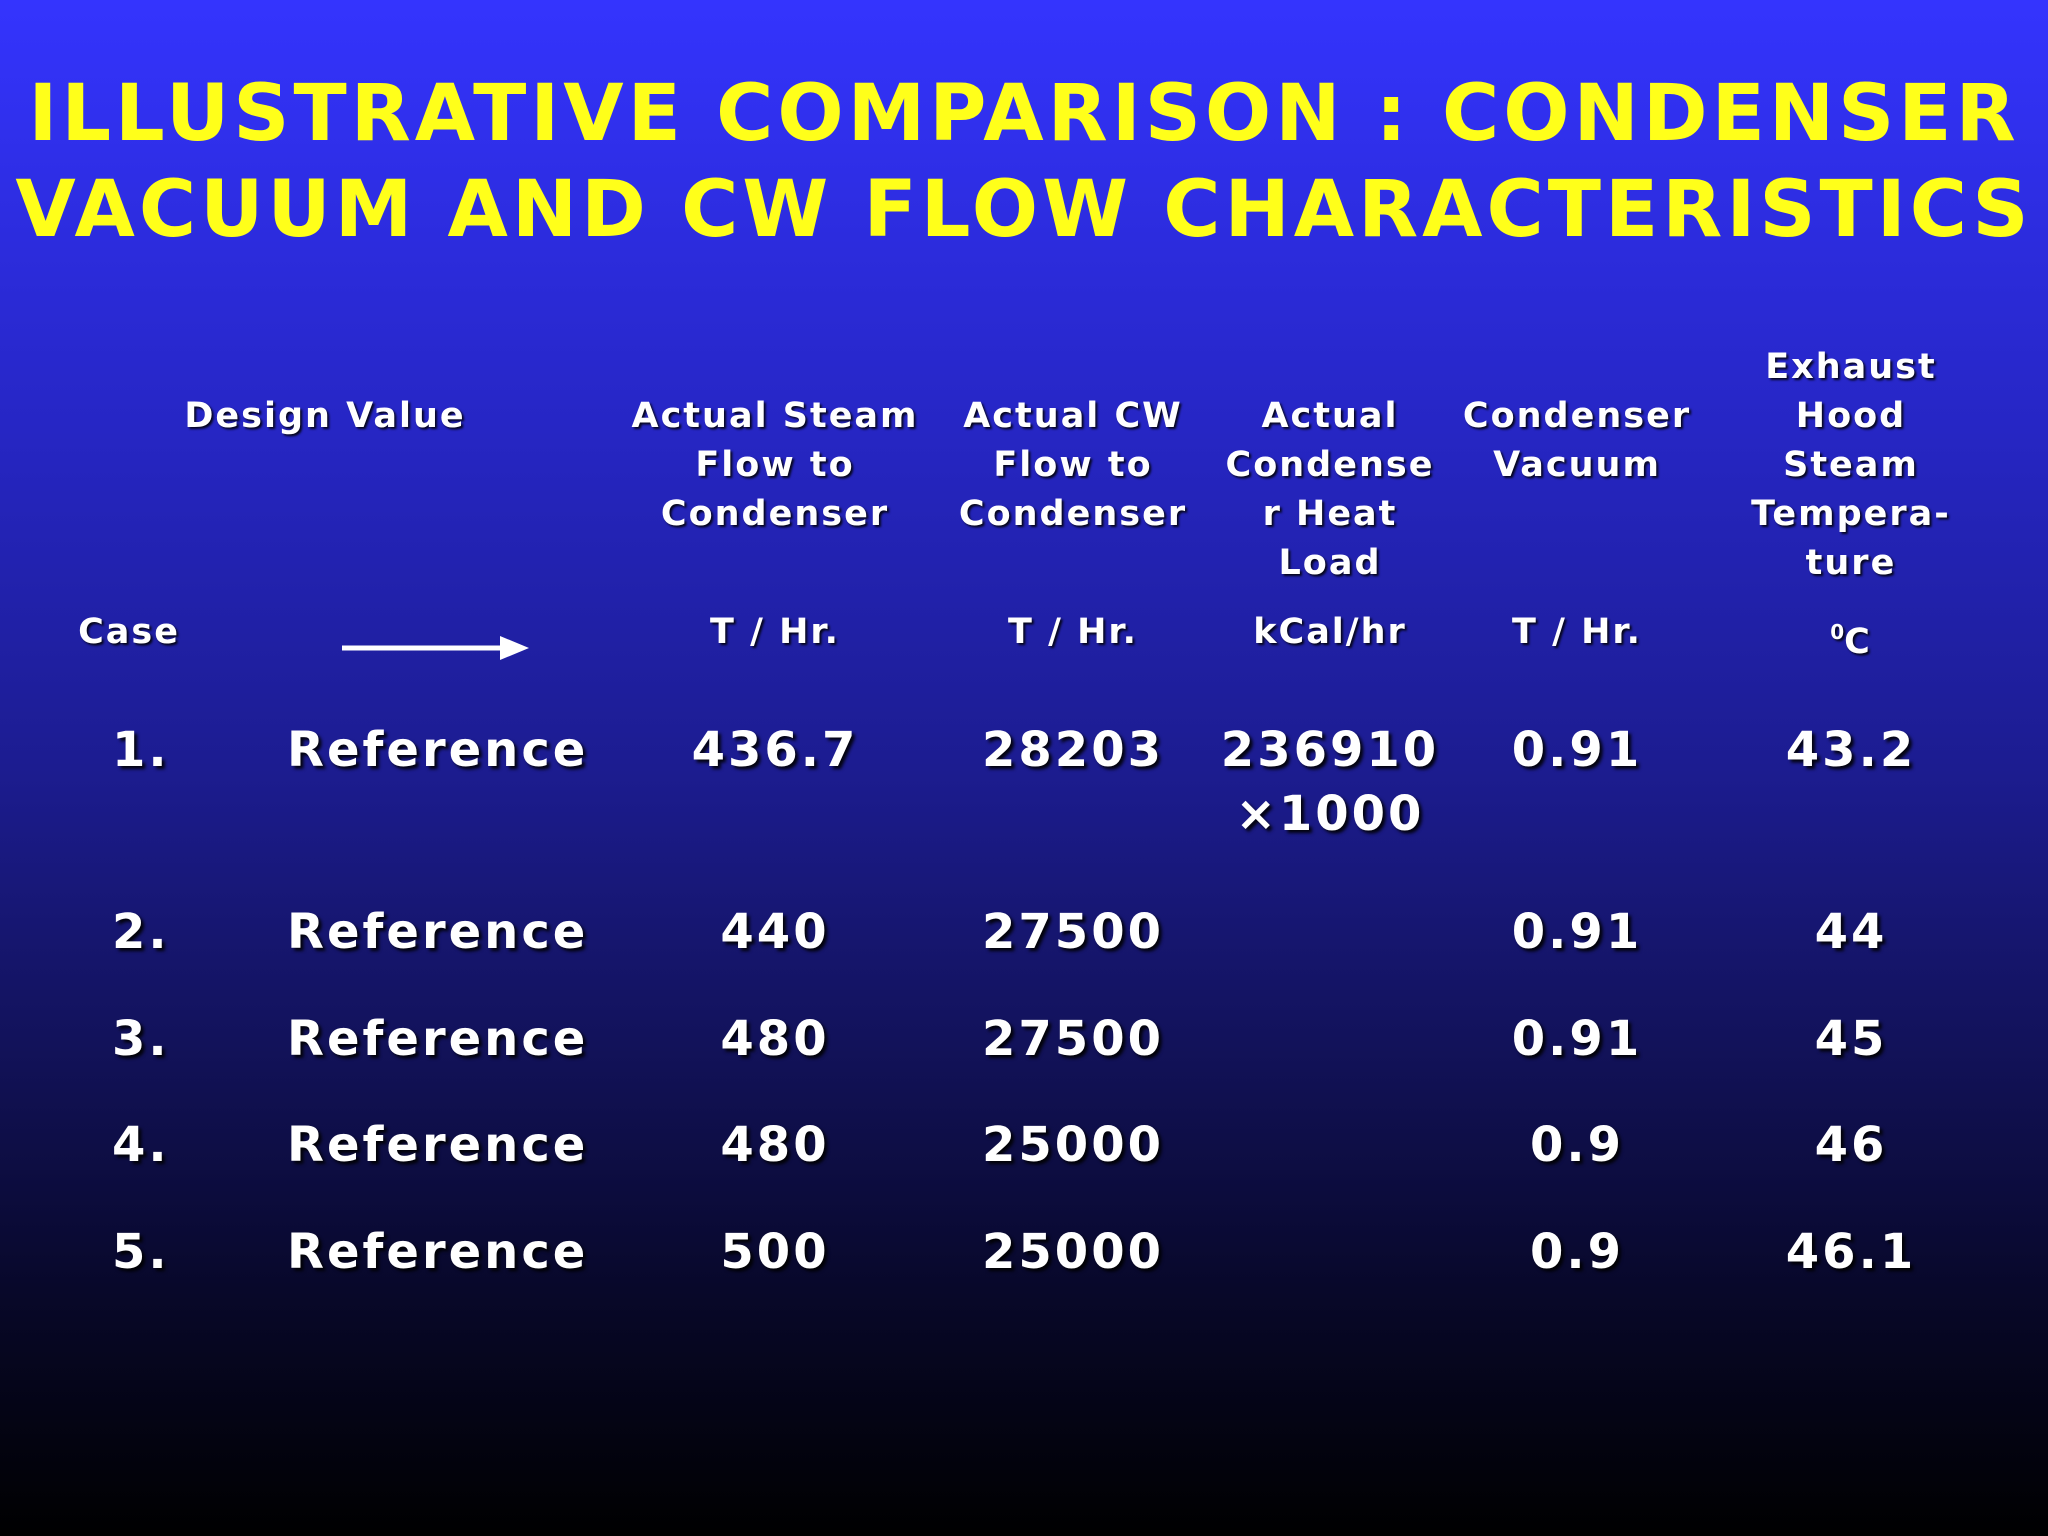 The height and width of the screenshot is (1536, 2048). What do you see at coordinates (141, 1252) in the screenshot?
I see `table-row-5-case: 5.` at bounding box center [141, 1252].